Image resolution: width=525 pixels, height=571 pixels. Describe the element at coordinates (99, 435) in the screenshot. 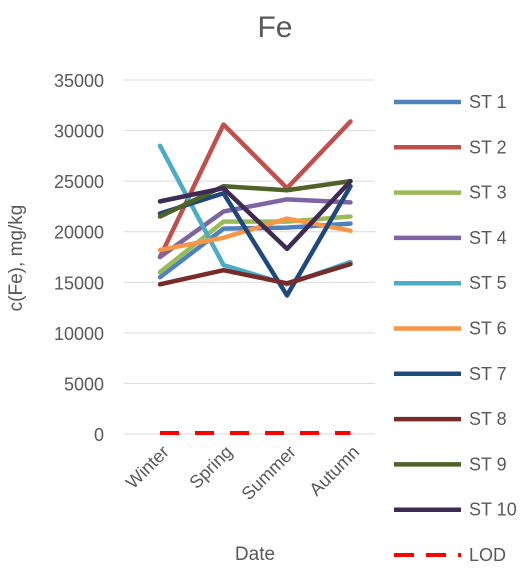

I see `y-tick-label: 0` at that location.